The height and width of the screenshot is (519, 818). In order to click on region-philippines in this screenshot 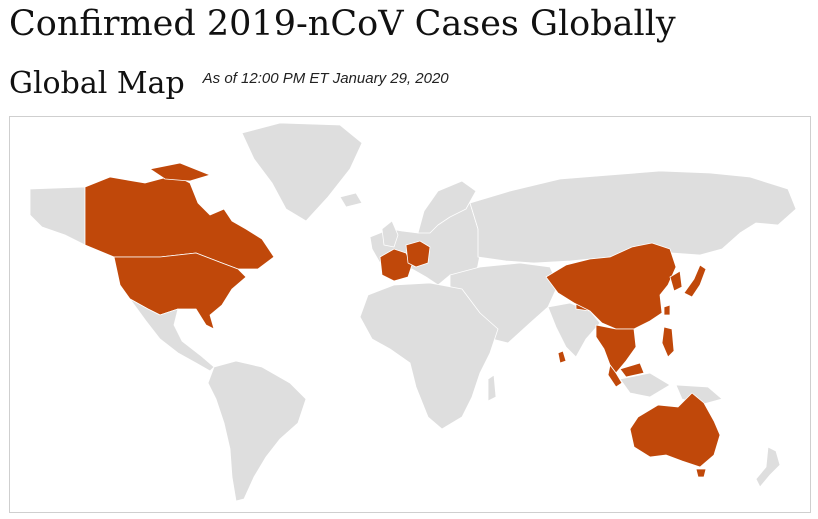, I will do `click(668, 342)`.